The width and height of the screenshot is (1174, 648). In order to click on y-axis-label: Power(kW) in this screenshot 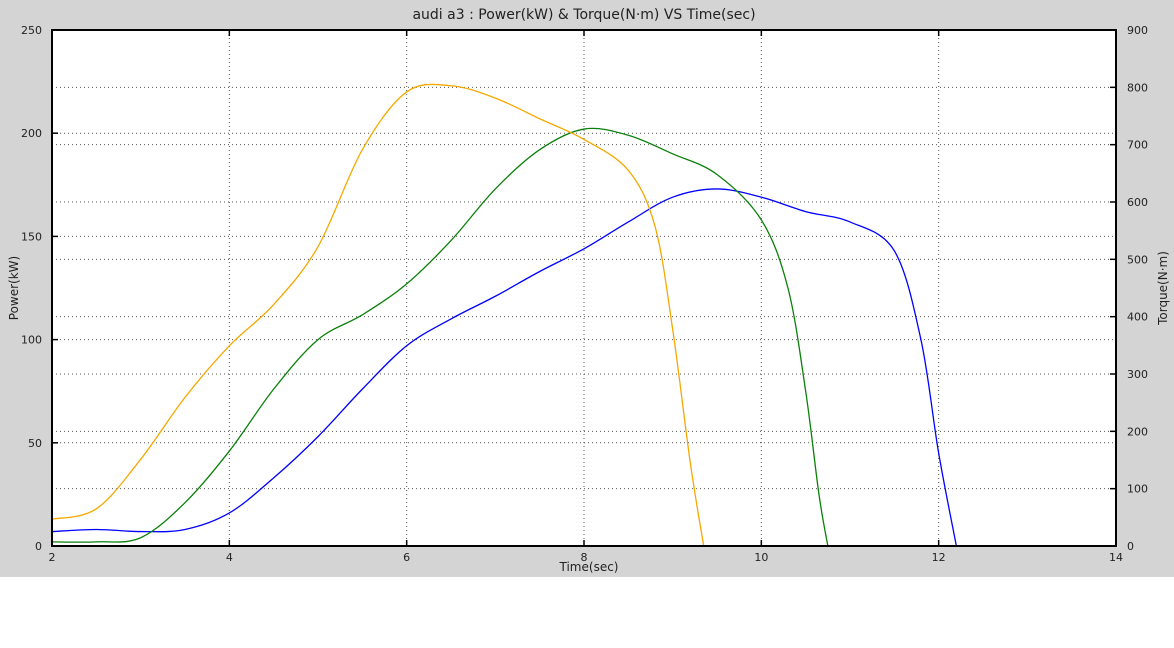, I will do `click(14, 288)`.